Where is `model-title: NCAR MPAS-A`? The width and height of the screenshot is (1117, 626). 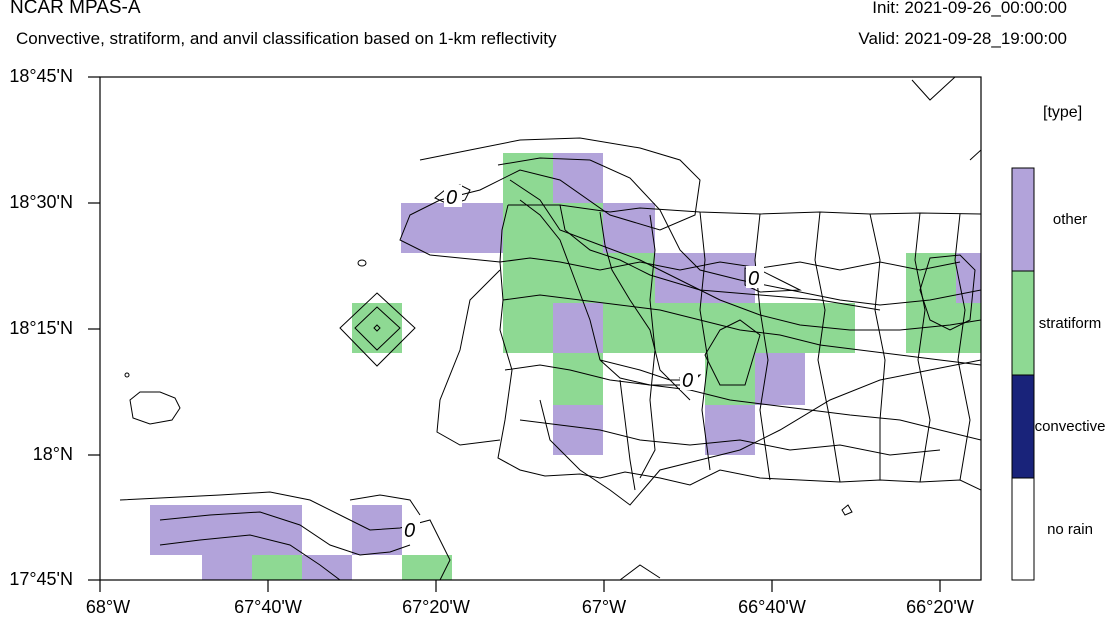
model-title: NCAR MPAS-A is located at coordinates (75, 9).